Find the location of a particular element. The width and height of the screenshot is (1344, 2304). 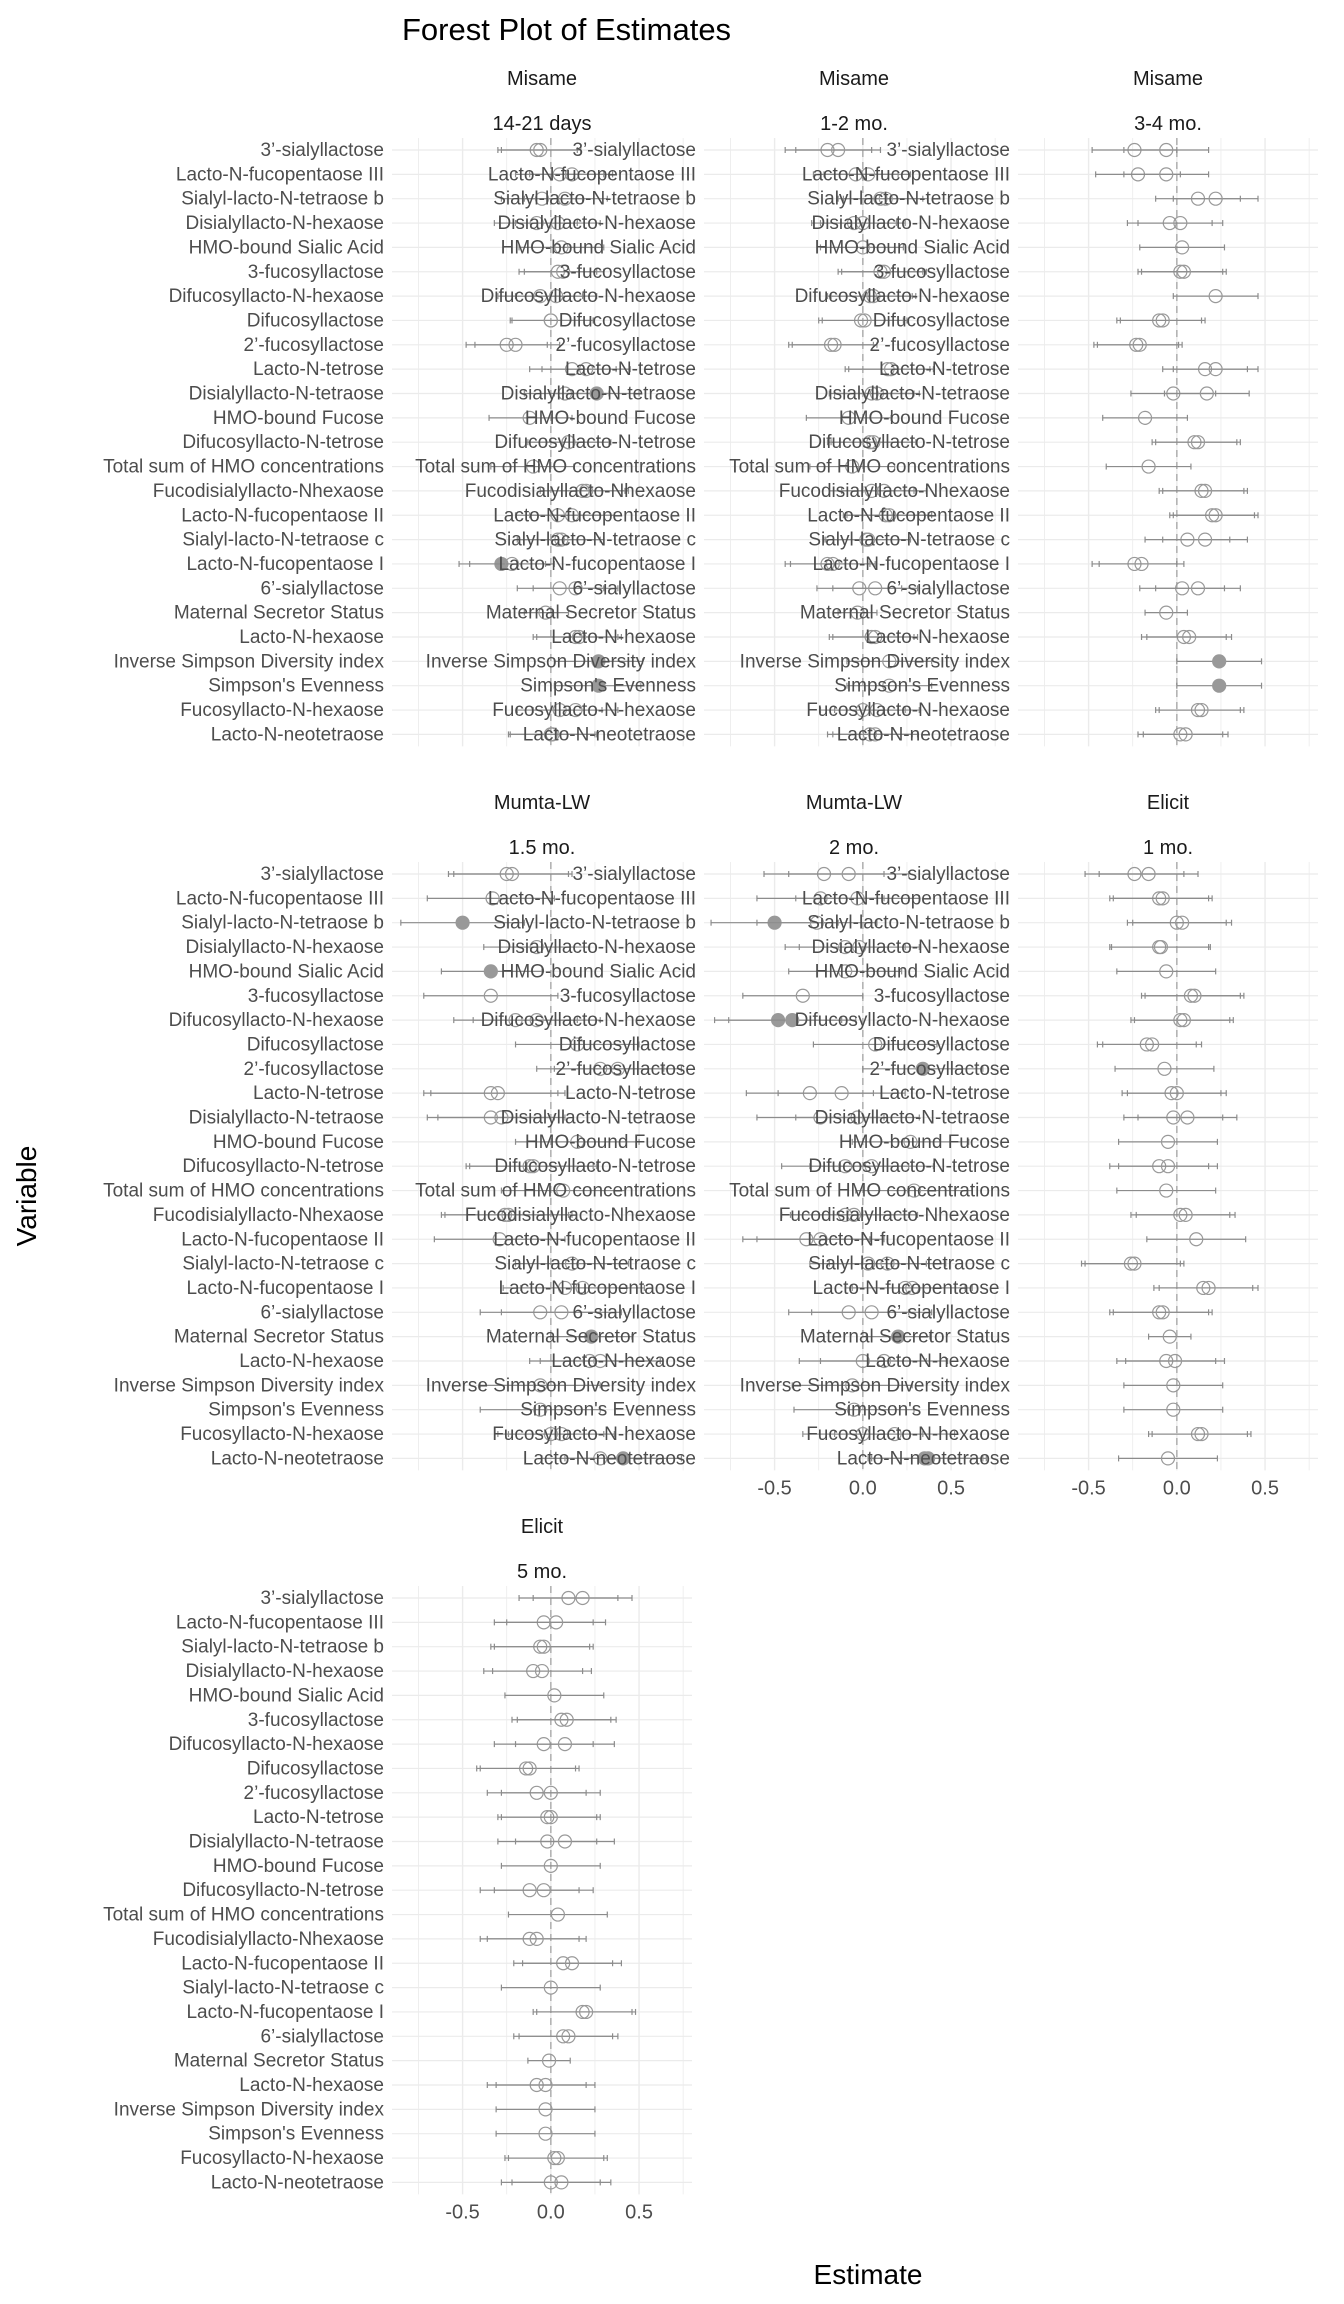

panel-study-label: Misame is located at coordinates (854, 79).